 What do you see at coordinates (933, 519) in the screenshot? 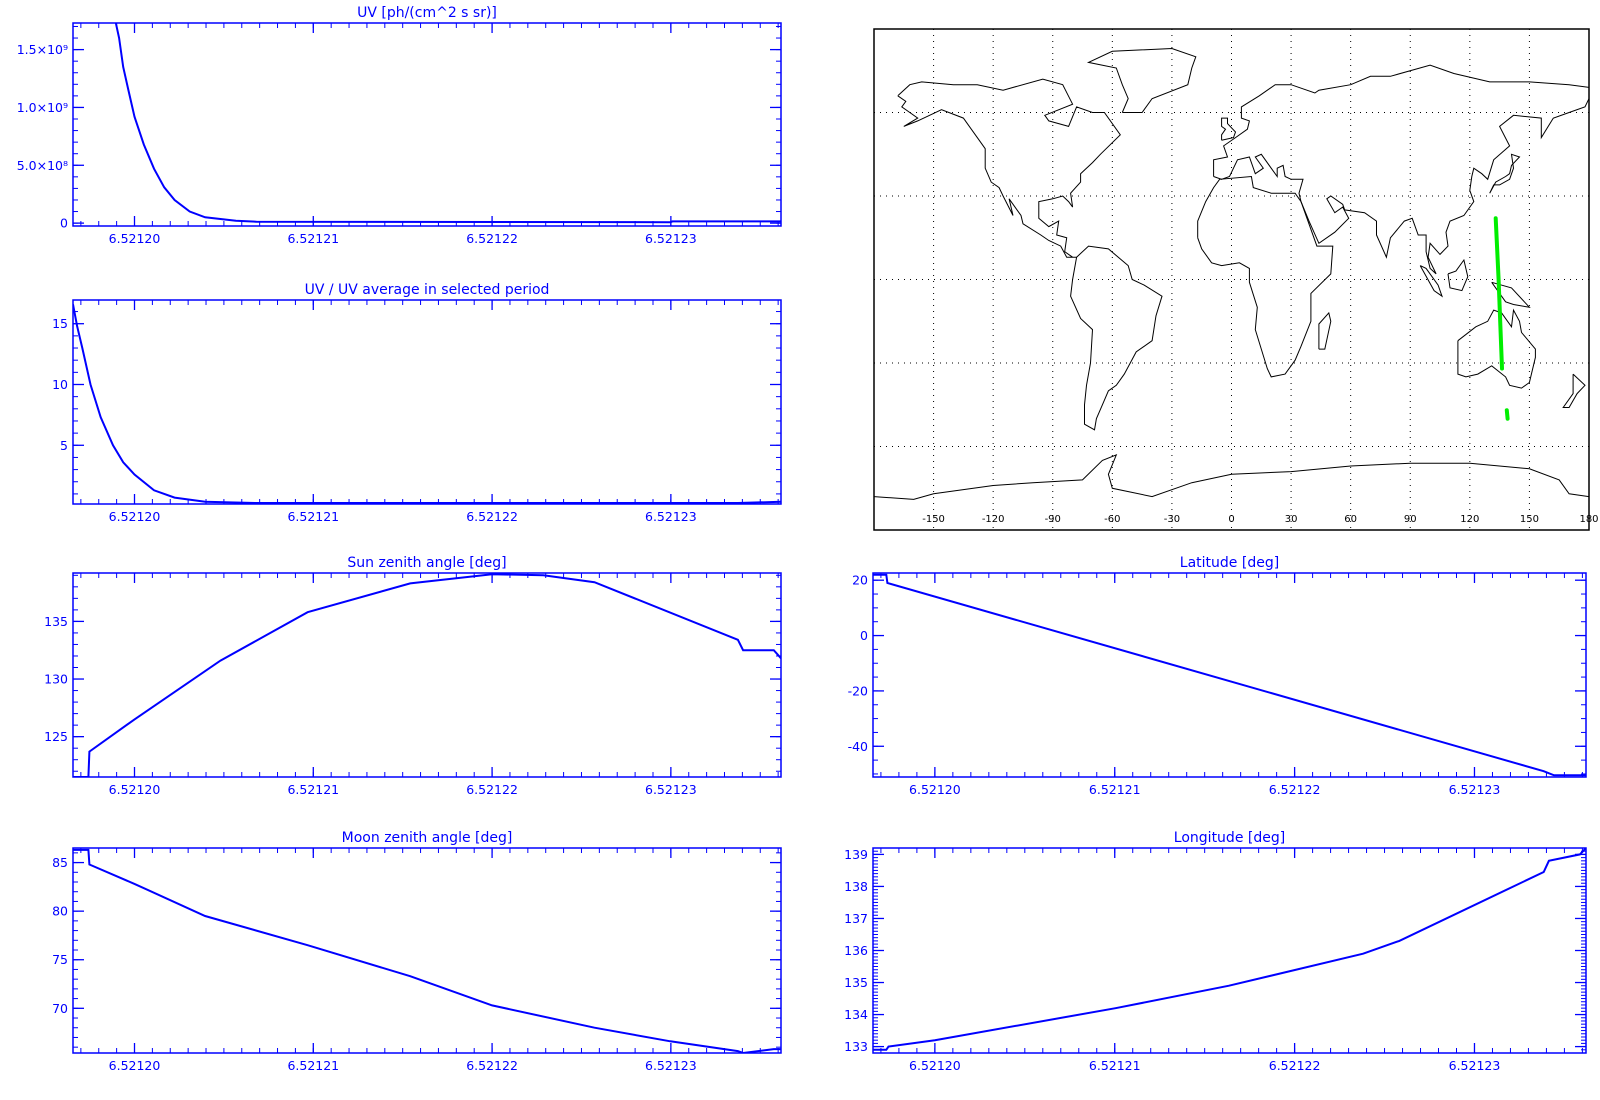
I see `map-lon-label: -150` at bounding box center [933, 519].